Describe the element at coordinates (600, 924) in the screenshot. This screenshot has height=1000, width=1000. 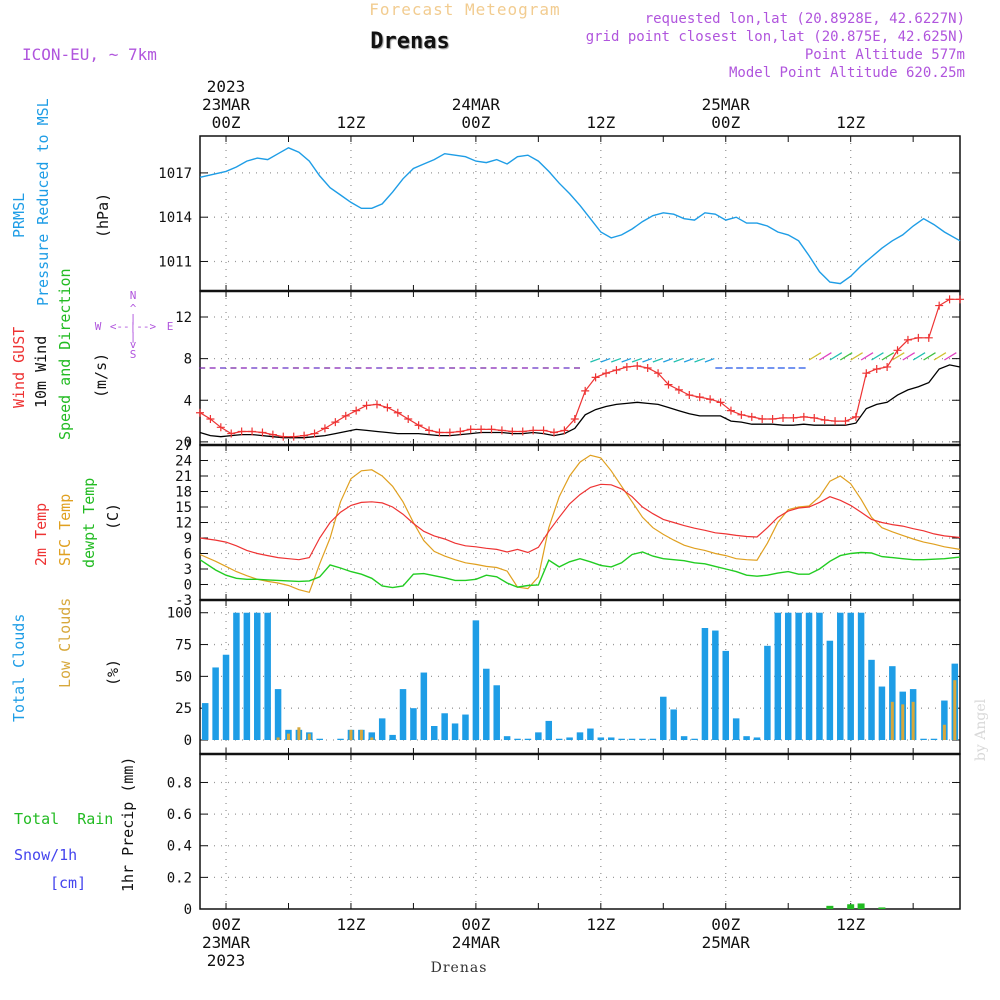
I see `bottom-hour-label: 12Z` at that location.